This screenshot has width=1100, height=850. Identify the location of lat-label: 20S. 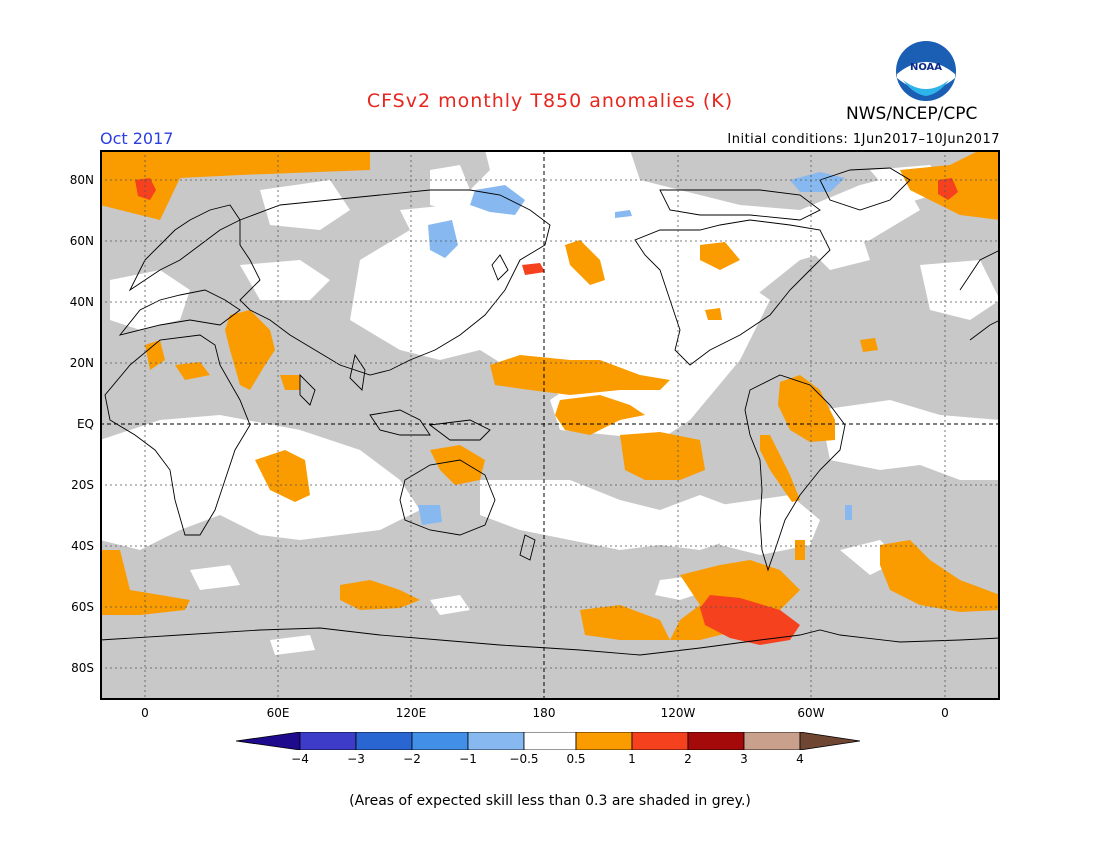
(82, 485).